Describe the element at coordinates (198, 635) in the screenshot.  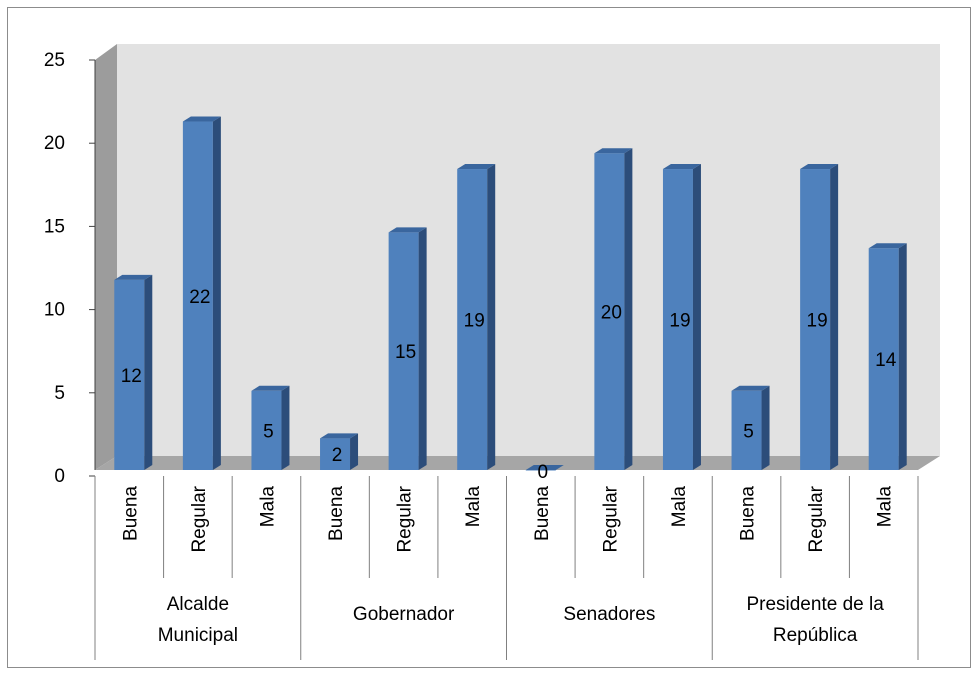
I see `group-label: Municipal` at that location.